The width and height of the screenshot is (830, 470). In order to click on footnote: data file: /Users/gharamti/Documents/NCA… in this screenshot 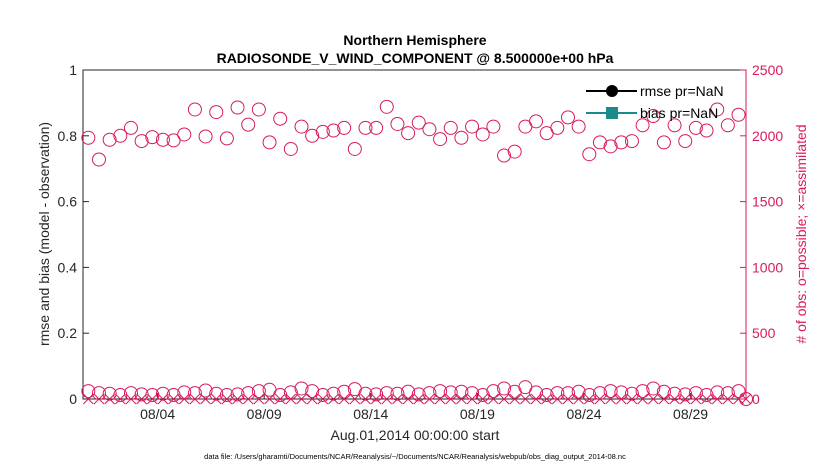, I will do `click(415, 456)`.